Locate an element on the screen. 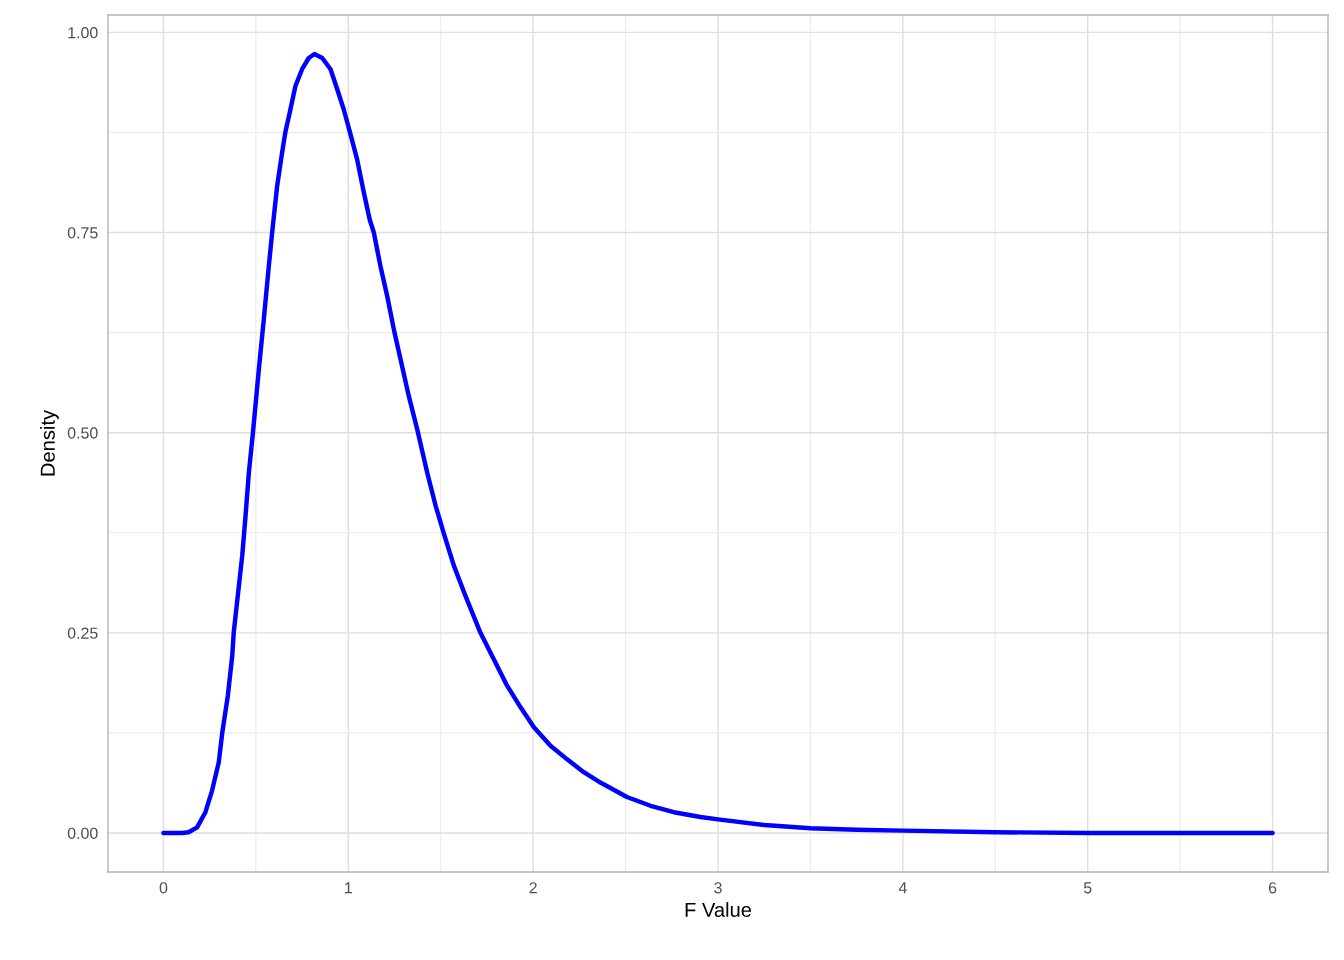 Image resolution: width=1344 pixels, height=960 pixels. x-tick-label: 5 is located at coordinates (1087, 888).